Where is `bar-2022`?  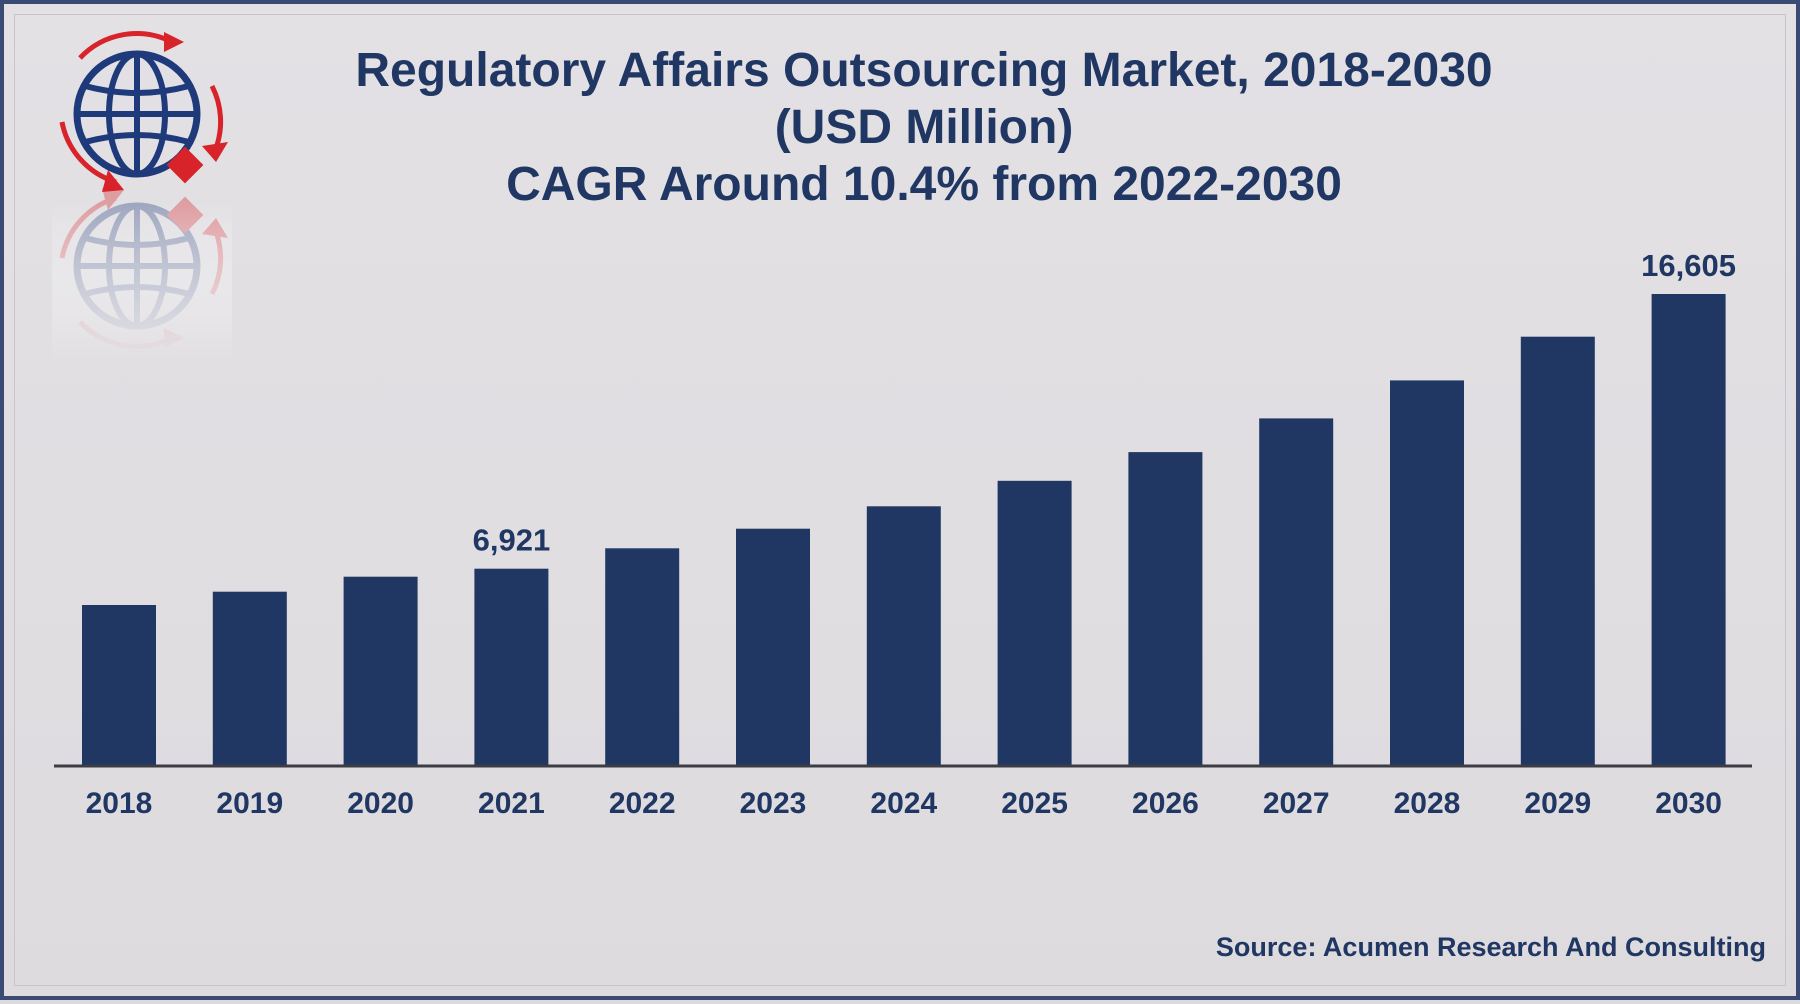 bar-2022 is located at coordinates (642, 656).